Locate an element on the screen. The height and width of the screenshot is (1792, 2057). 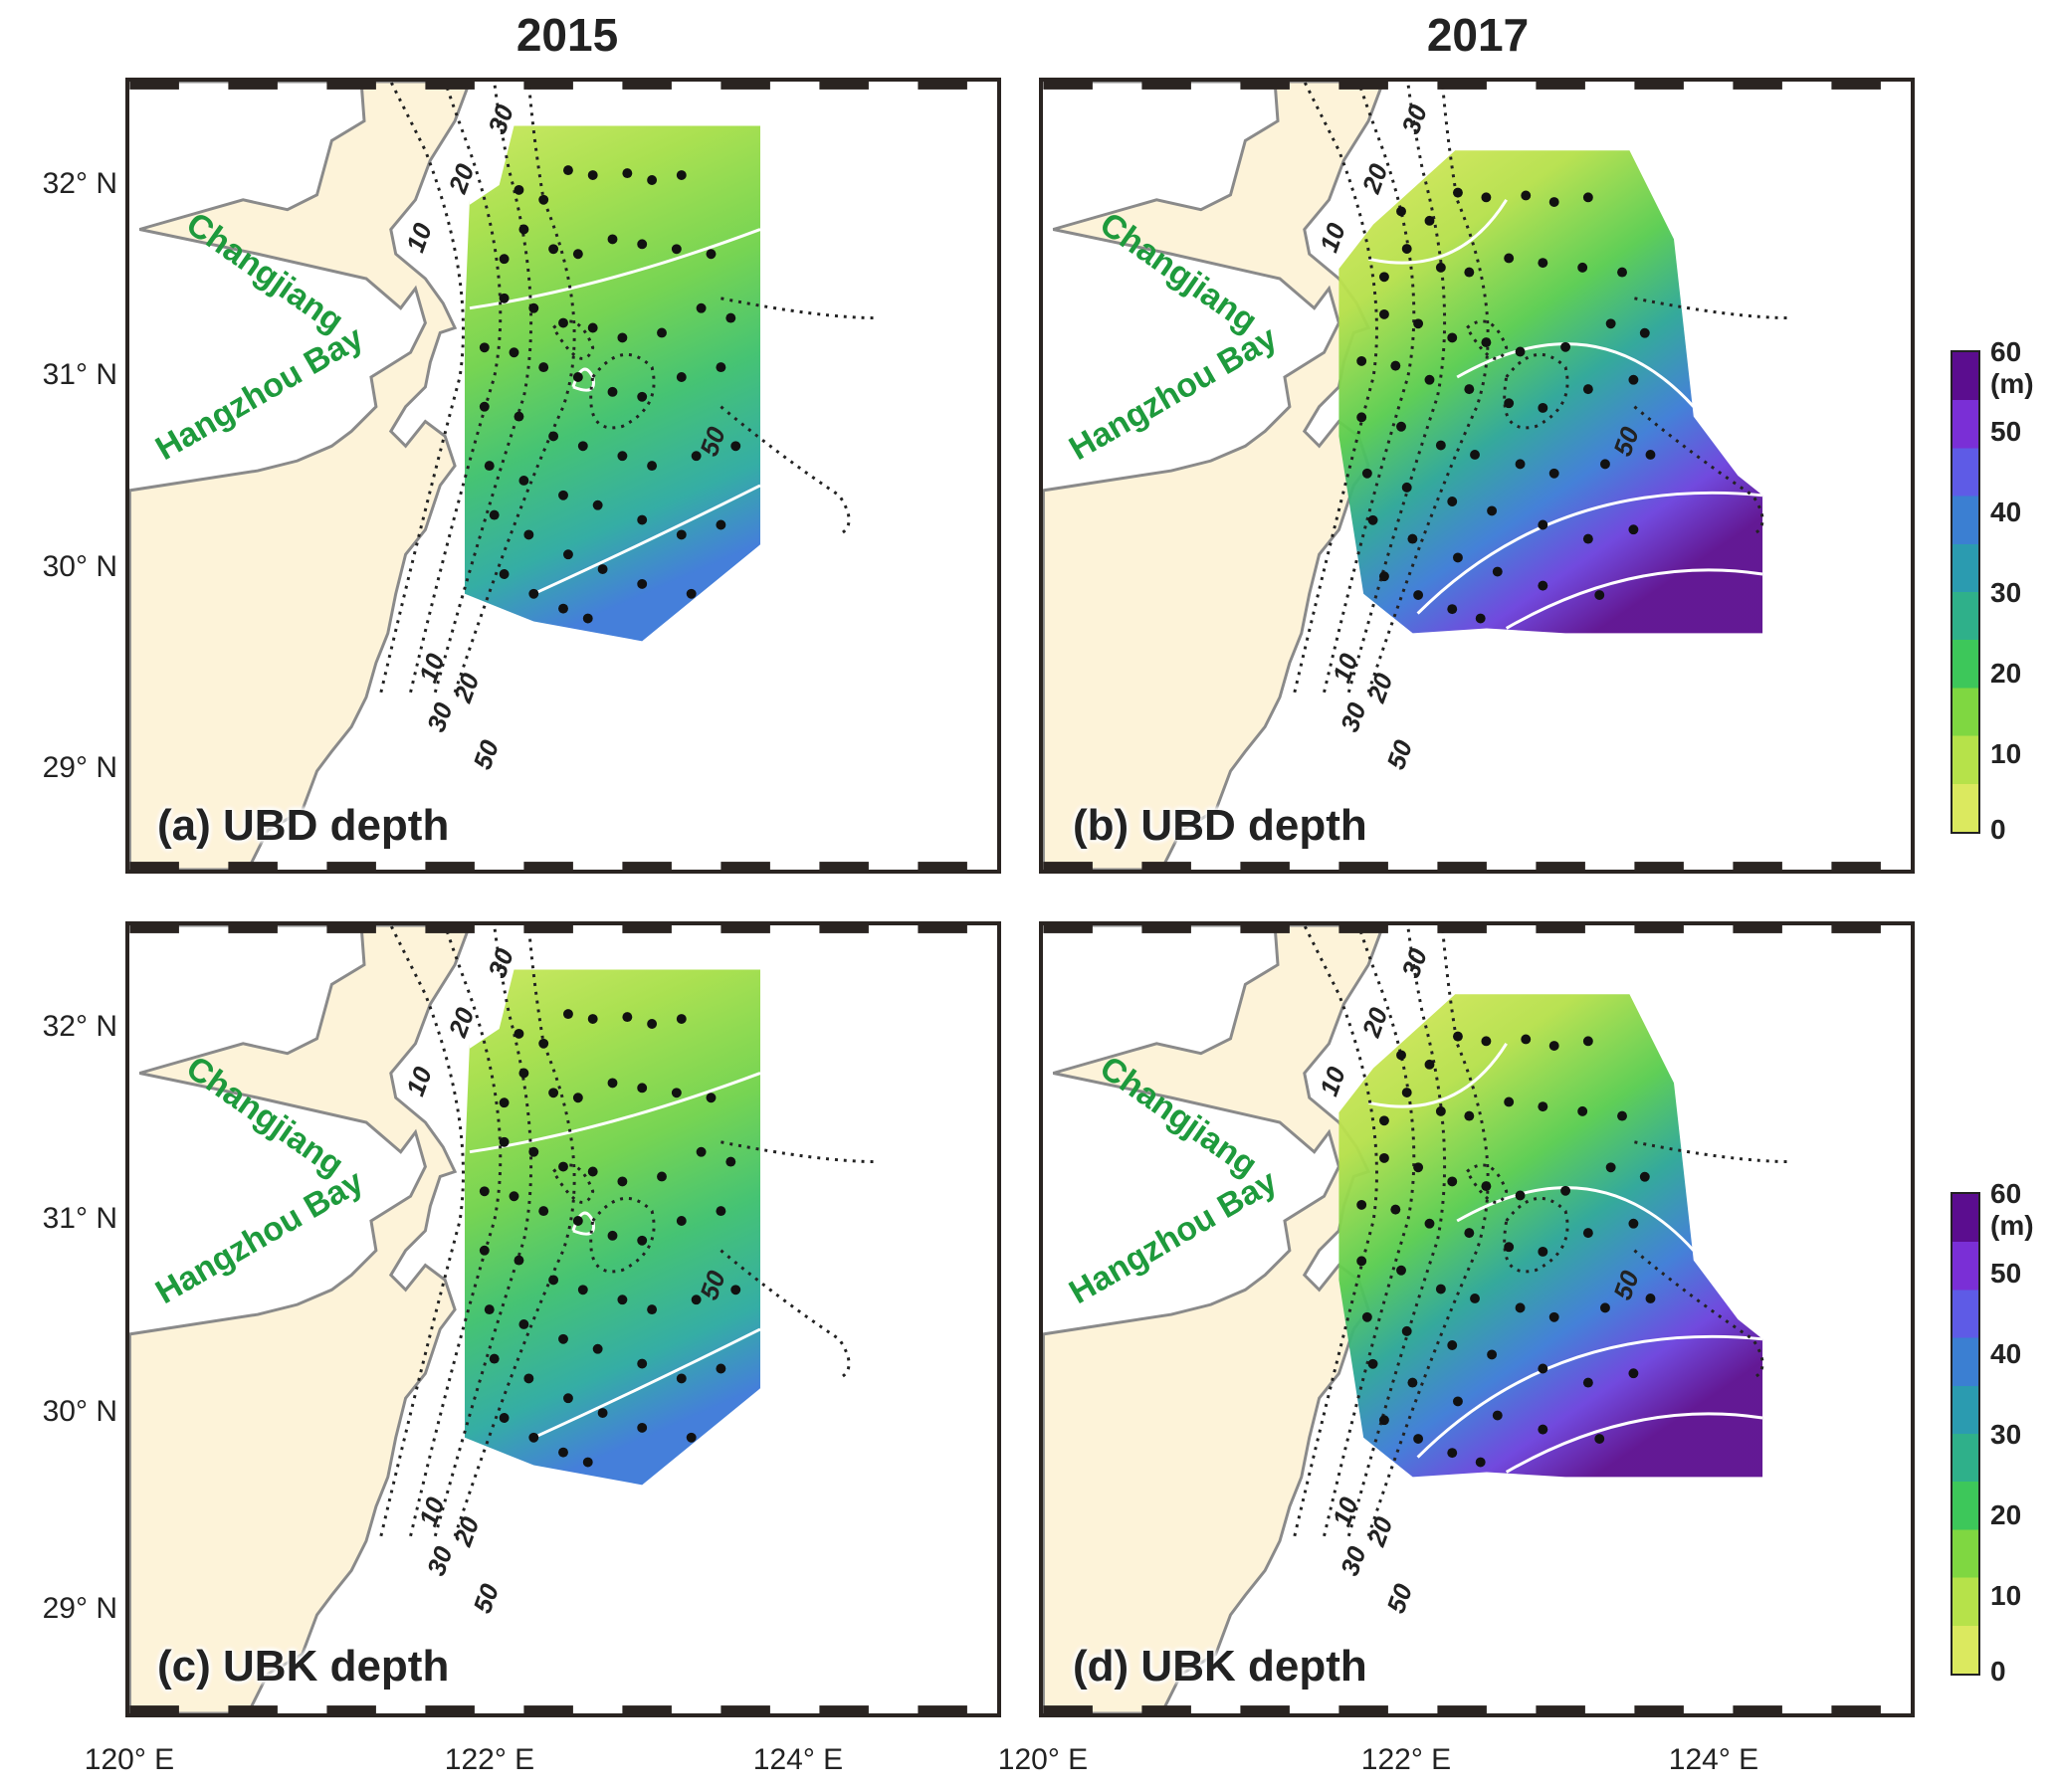
colorbar-tick: 10 is located at coordinates (2006, 753).